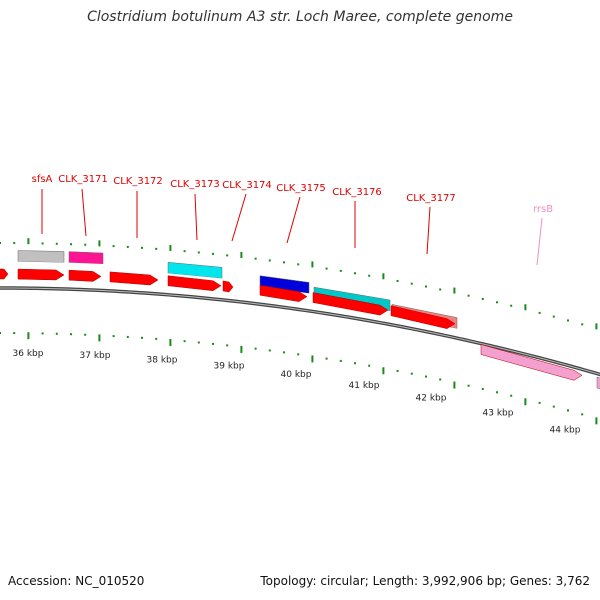 The width and height of the screenshot is (600, 600). What do you see at coordinates (598, 383) in the screenshot?
I see `rrna-block` at bounding box center [598, 383].